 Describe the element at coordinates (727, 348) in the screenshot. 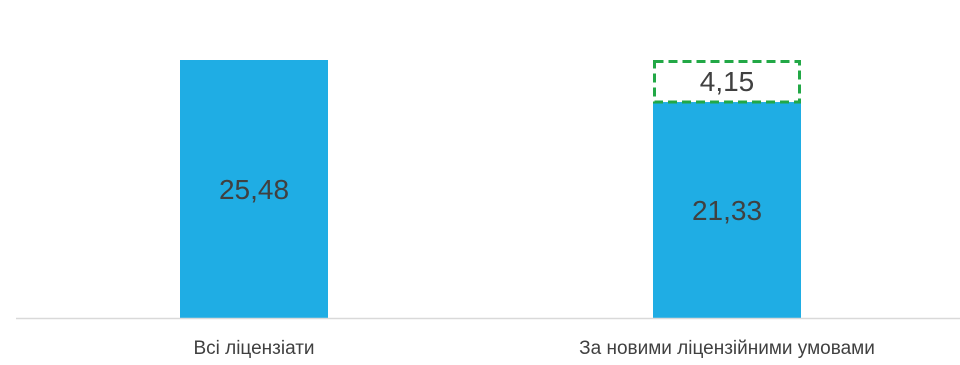

I see `category-label-1: За новими ліцензійними умовами` at that location.